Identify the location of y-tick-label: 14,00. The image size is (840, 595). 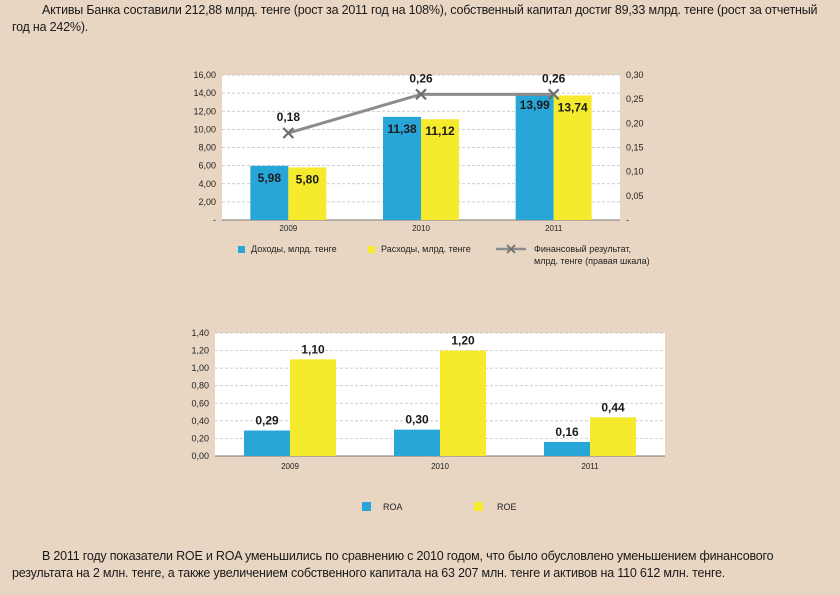
(204, 93).